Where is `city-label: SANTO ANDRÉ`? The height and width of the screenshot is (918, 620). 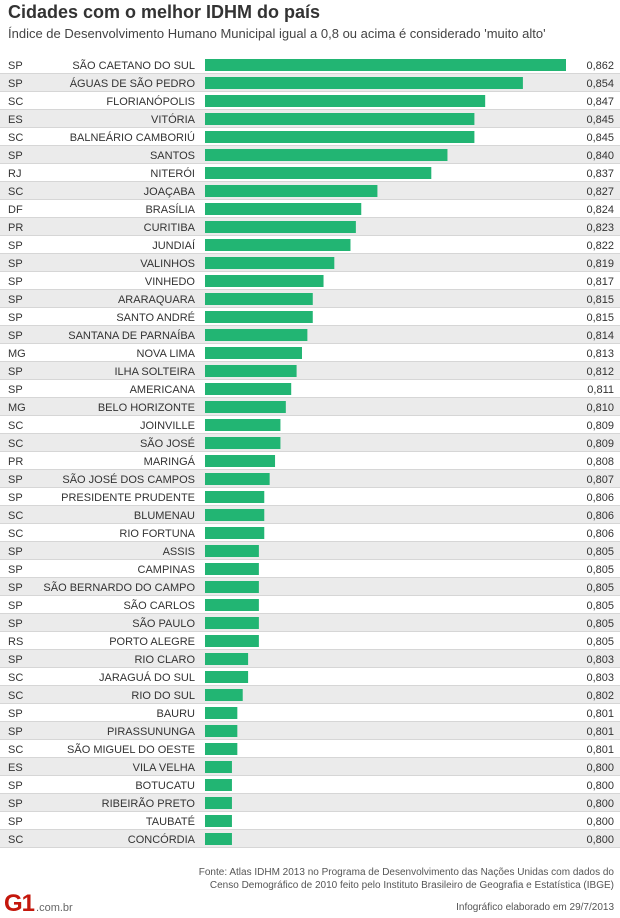
city-label: SANTO ANDRÉ is located at coordinates (155, 317).